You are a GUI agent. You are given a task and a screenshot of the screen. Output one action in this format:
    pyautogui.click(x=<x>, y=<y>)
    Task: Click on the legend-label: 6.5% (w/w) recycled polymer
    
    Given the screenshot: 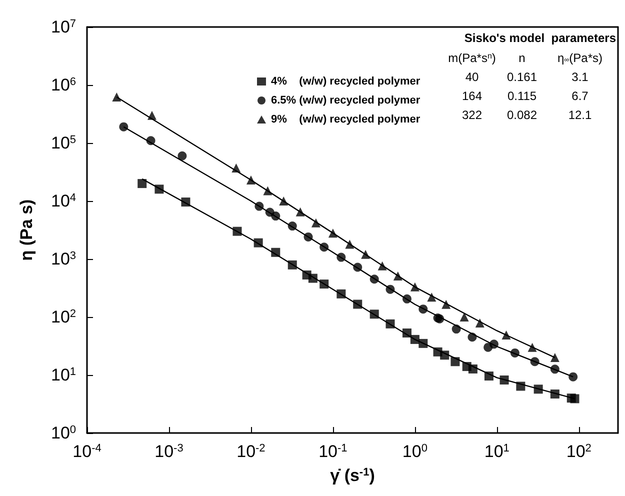 What is the action you would take?
    pyautogui.click(x=346, y=100)
    